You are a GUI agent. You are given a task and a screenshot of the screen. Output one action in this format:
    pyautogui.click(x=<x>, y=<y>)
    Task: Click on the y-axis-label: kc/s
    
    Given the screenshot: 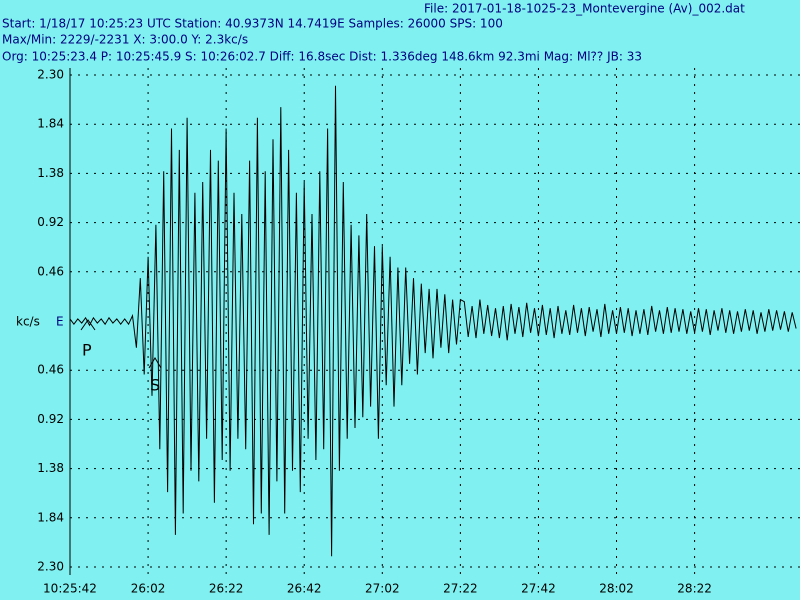 What is the action you would take?
    pyautogui.click(x=28, y=322)
    